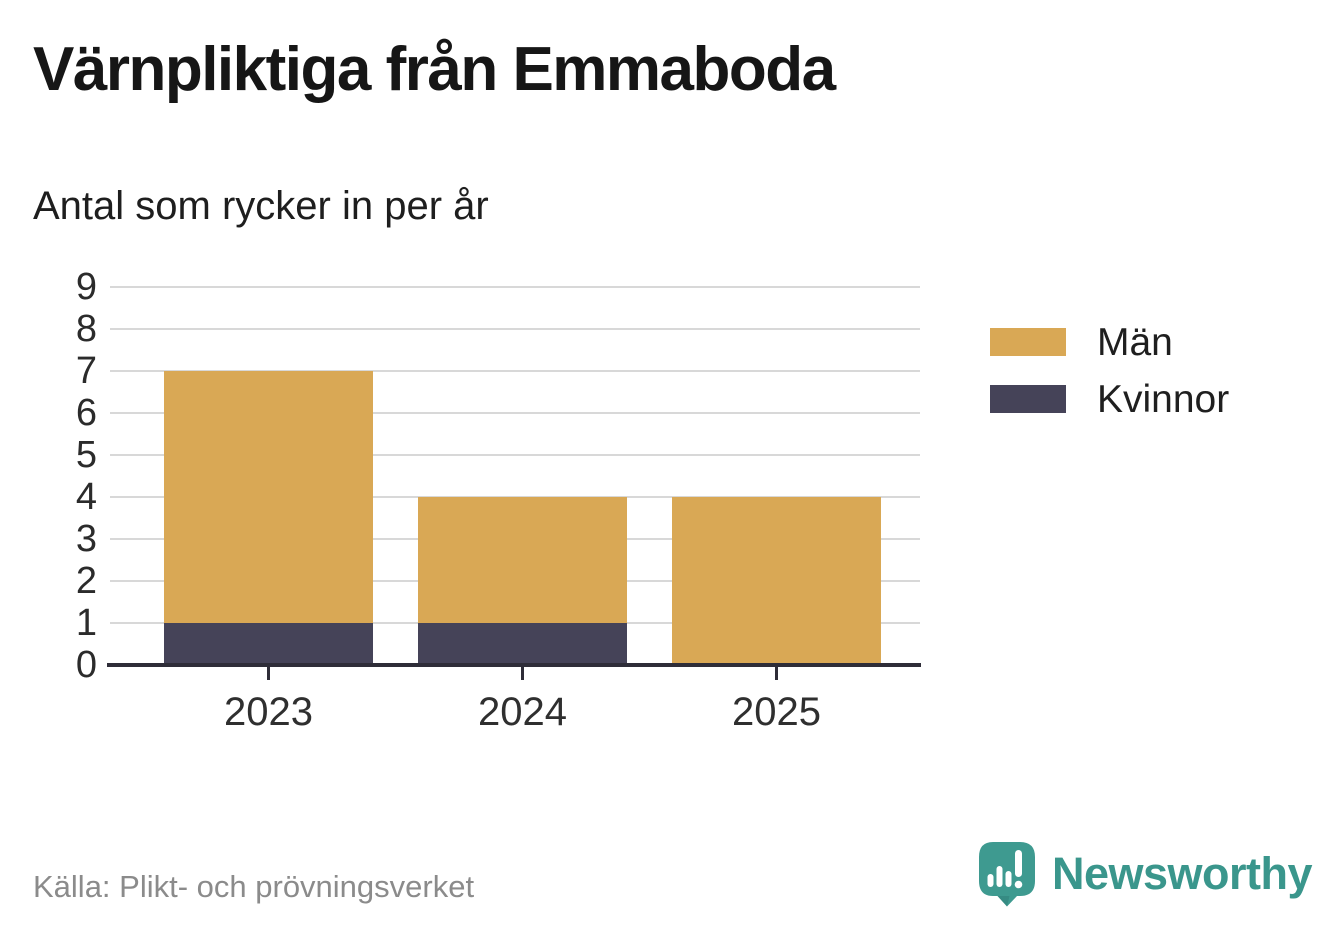 The height and width of the screenshot is (939, 1322). I want to click on y-axis-tick-label: 8, so click(86, 329).